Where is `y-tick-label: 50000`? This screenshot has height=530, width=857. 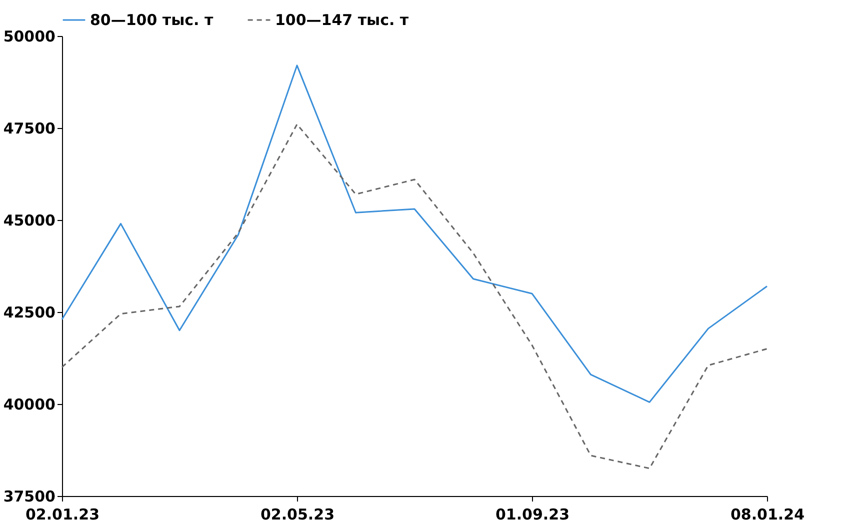 y-tick-label: 50000 is located at coordinates (29, 37).